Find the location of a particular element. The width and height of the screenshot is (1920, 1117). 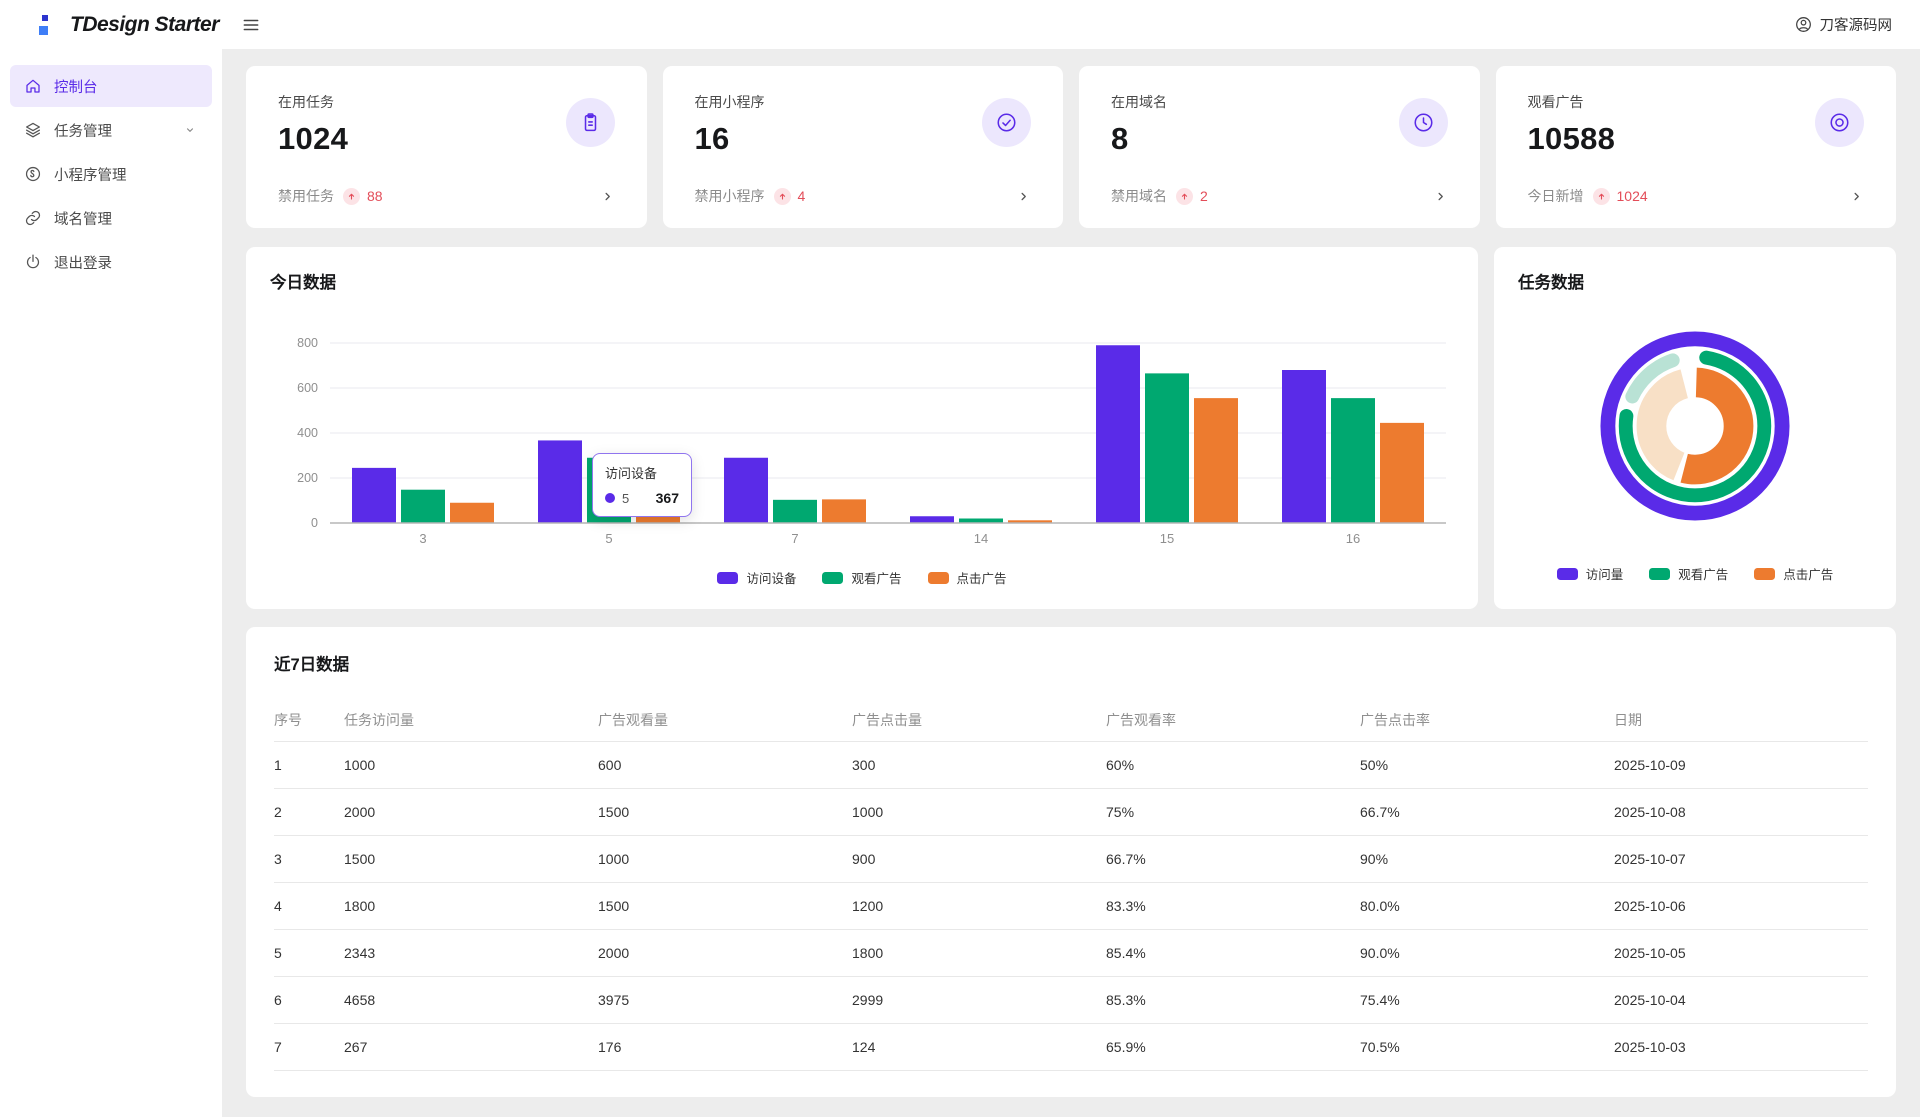

stat-card-text: 观看广告 10588 is located at coordinates (1572, 124).